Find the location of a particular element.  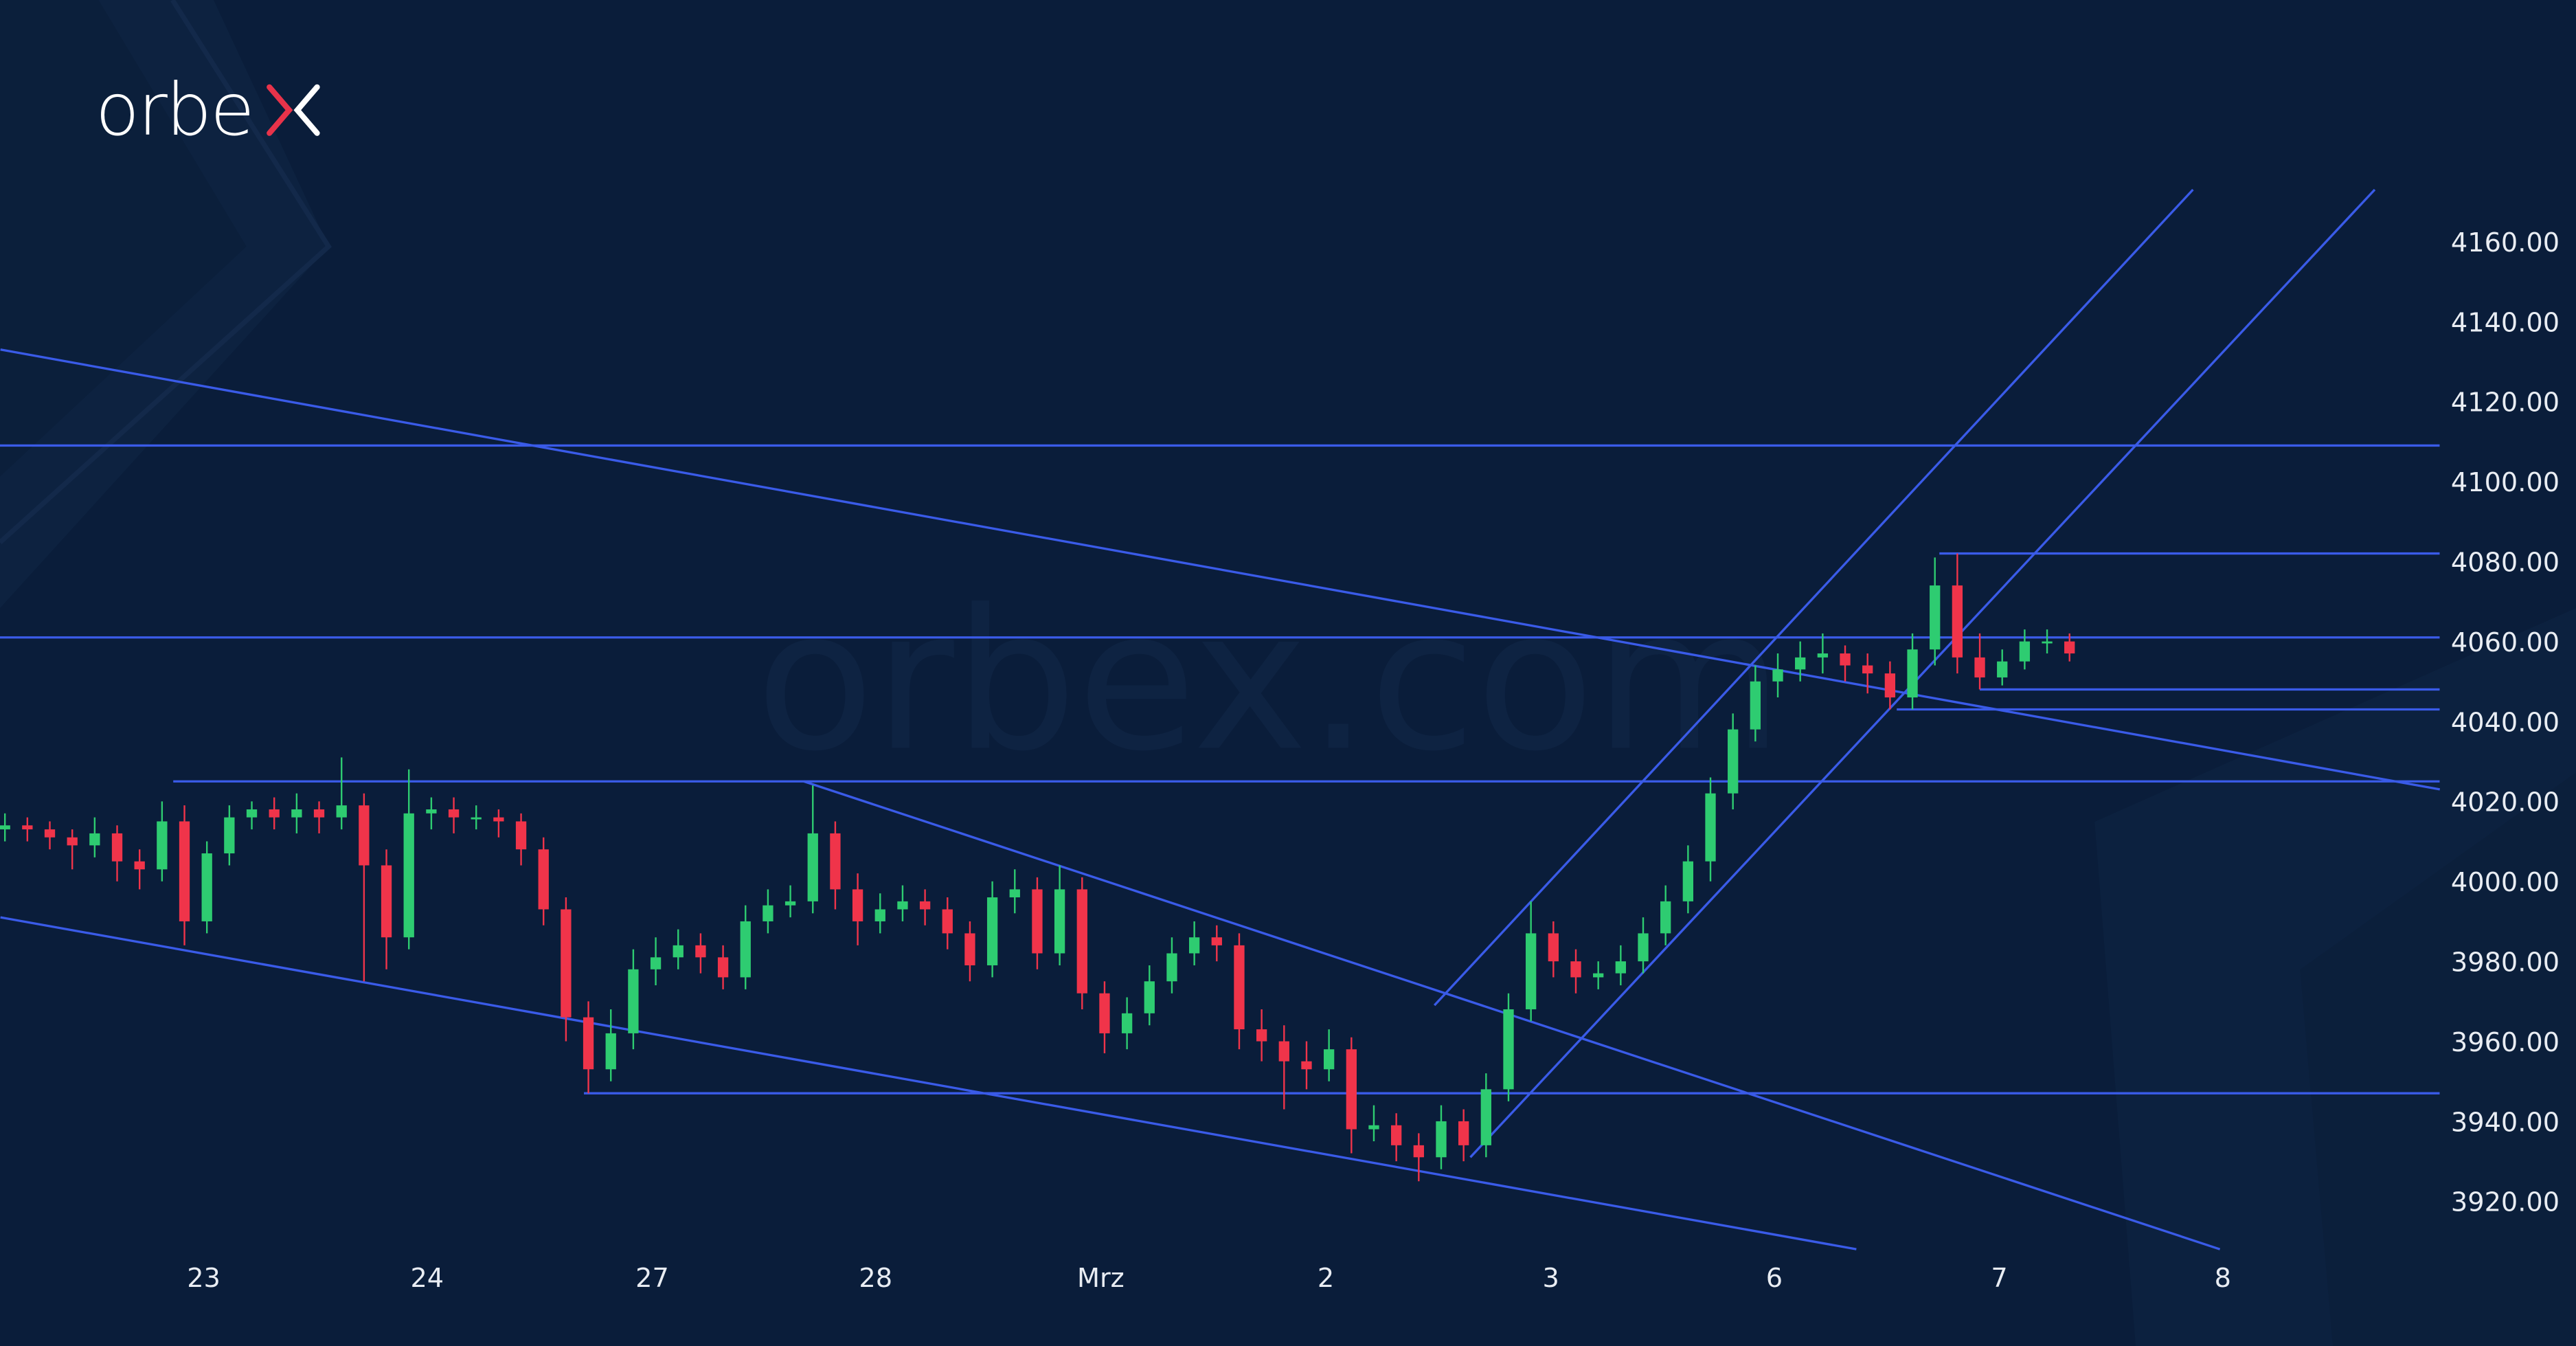

logo-x-white is located at coordinates (306, 110).